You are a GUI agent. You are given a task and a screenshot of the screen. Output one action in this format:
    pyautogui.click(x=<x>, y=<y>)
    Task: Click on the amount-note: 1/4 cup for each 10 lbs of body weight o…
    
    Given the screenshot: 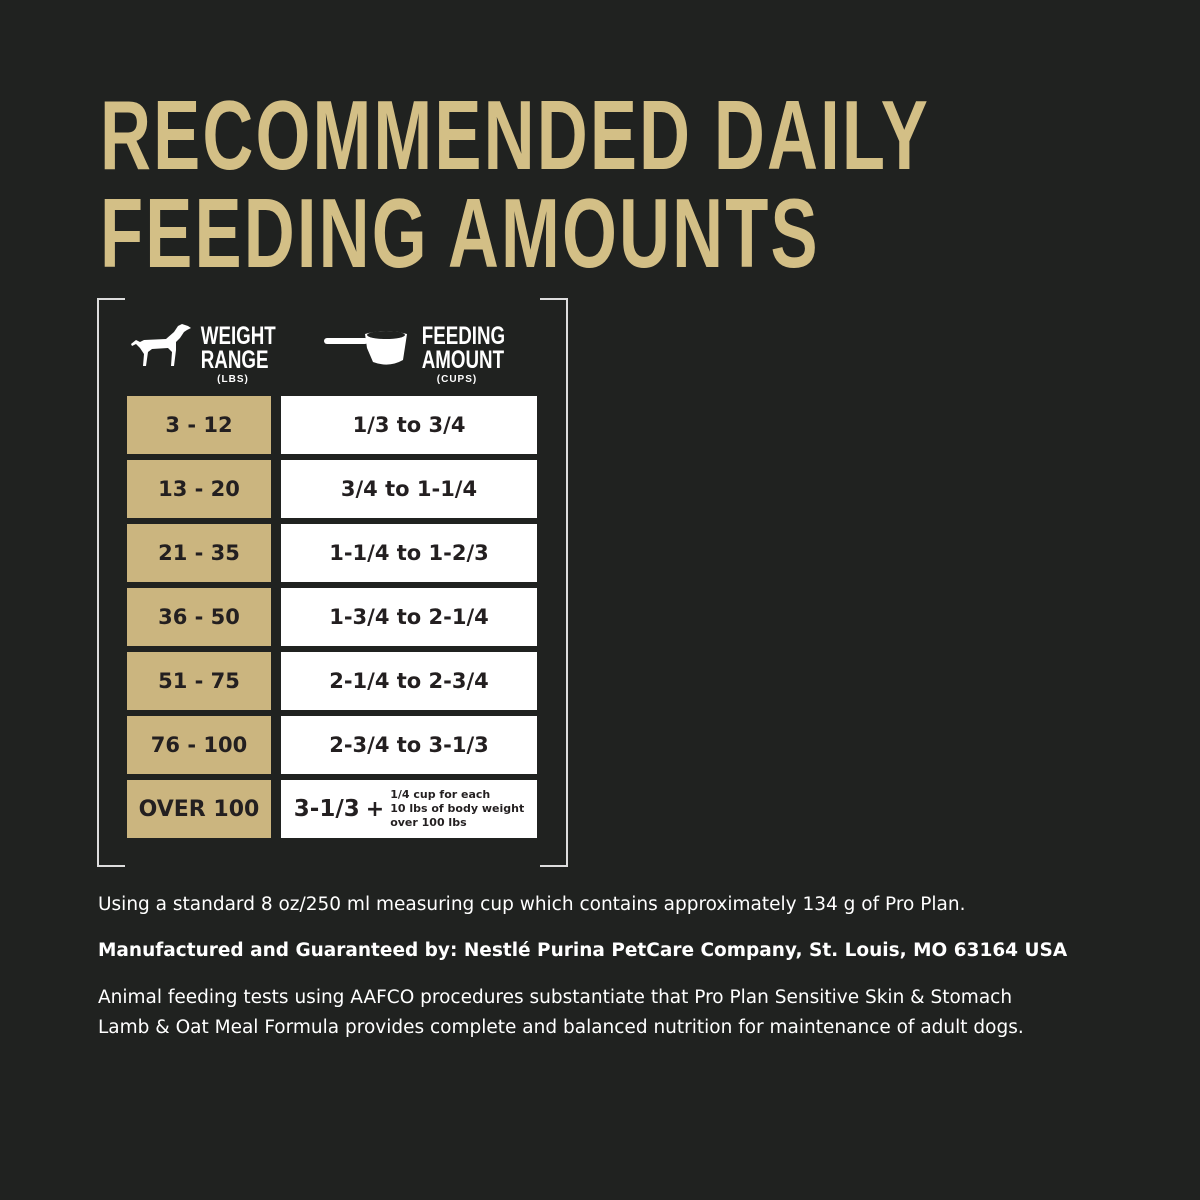 What is the action you would take?
    pyautogui.click(x=457, y=808)
    